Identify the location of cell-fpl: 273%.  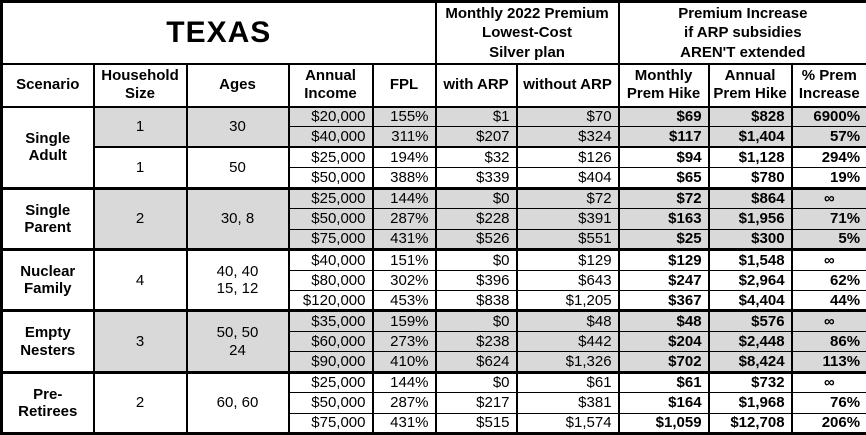
(404, 342).